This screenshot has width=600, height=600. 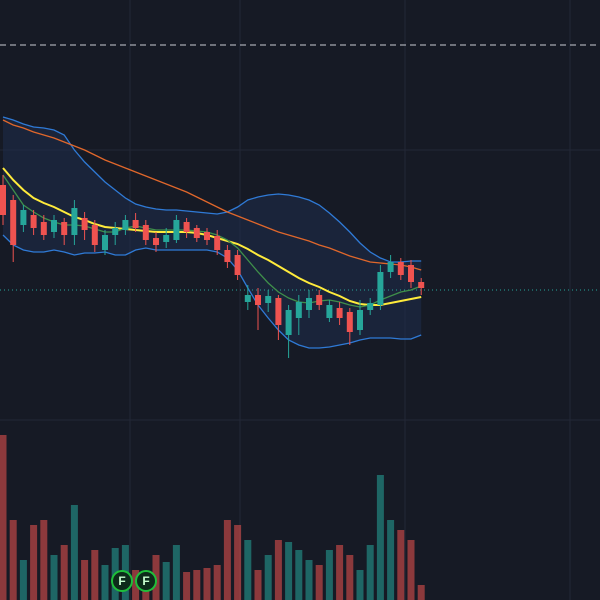 I want to click on annotations: F F, so click(x=134, y=581).